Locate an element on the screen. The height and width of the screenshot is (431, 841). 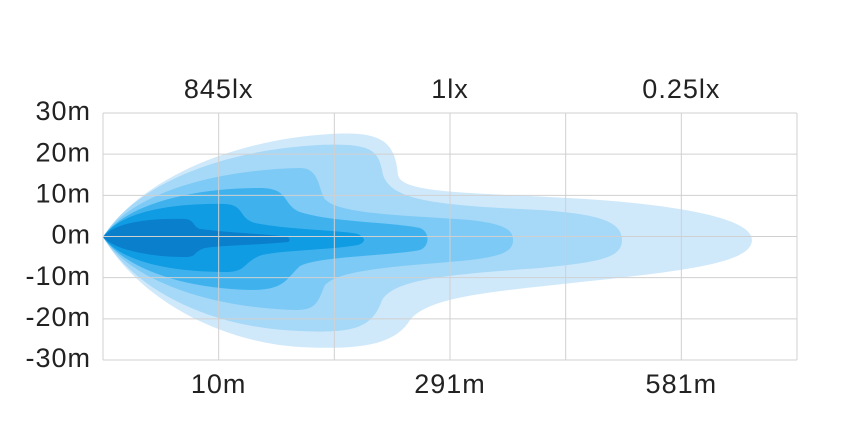
lux-label: 845lx is located at coordinates (219, 89).